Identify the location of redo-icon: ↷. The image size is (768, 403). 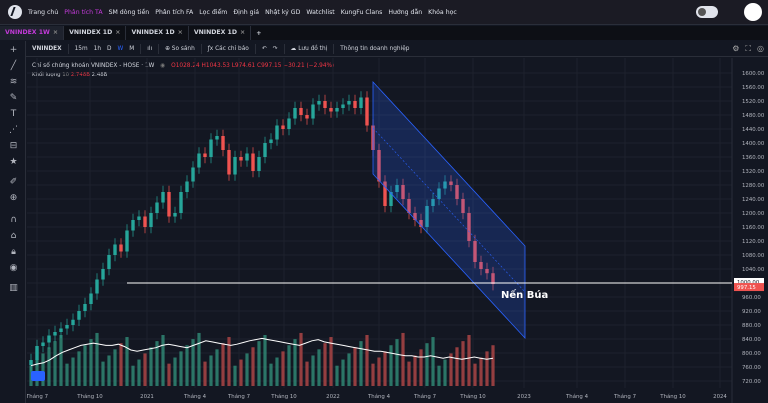
(275, 48).